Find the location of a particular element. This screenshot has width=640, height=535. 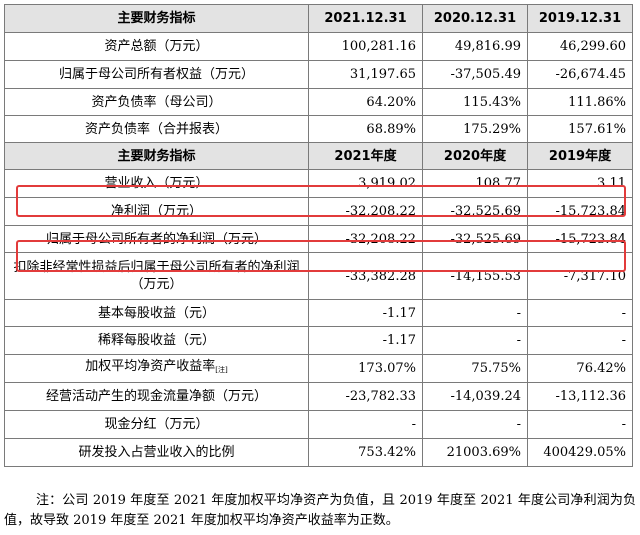

cell-value: 64.20% is located at coordinates (365, 102).